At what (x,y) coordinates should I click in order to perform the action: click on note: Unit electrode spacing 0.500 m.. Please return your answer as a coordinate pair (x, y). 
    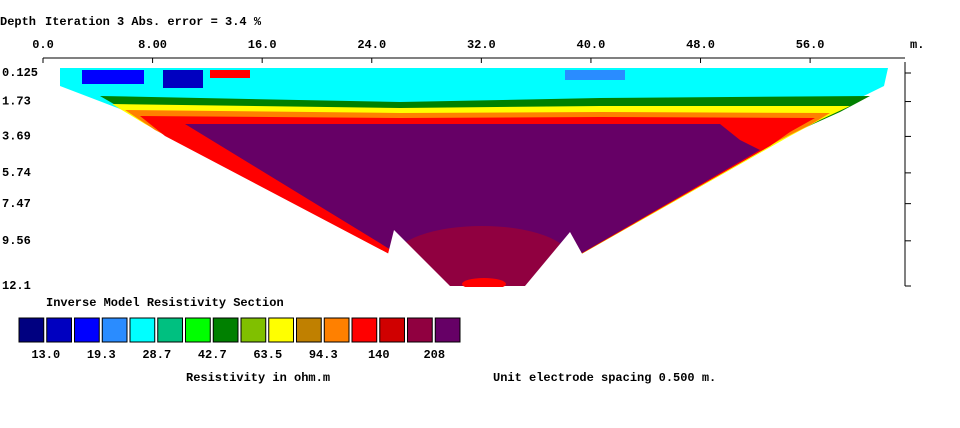
    Looking at the image, I should click on (604, 378).